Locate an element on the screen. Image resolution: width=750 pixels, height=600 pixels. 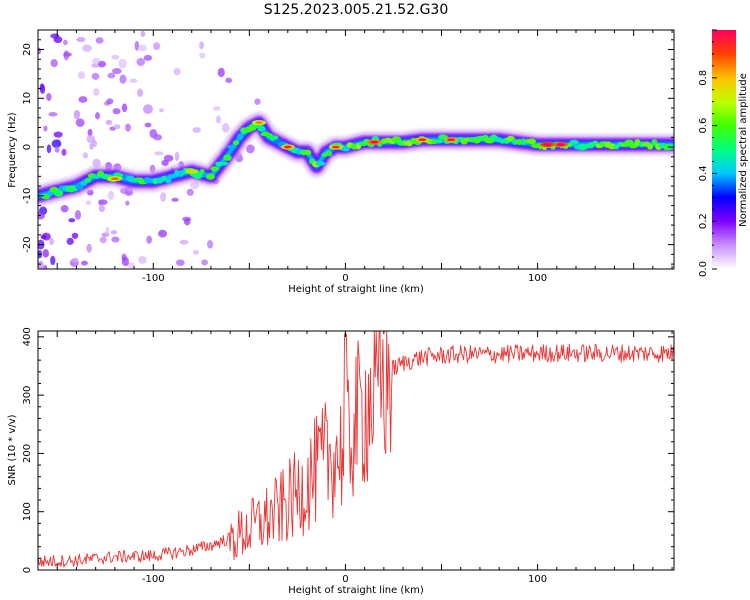
spectrogram-y-axis-label: Frequency (Hz) is located at coordinates (12, 150).